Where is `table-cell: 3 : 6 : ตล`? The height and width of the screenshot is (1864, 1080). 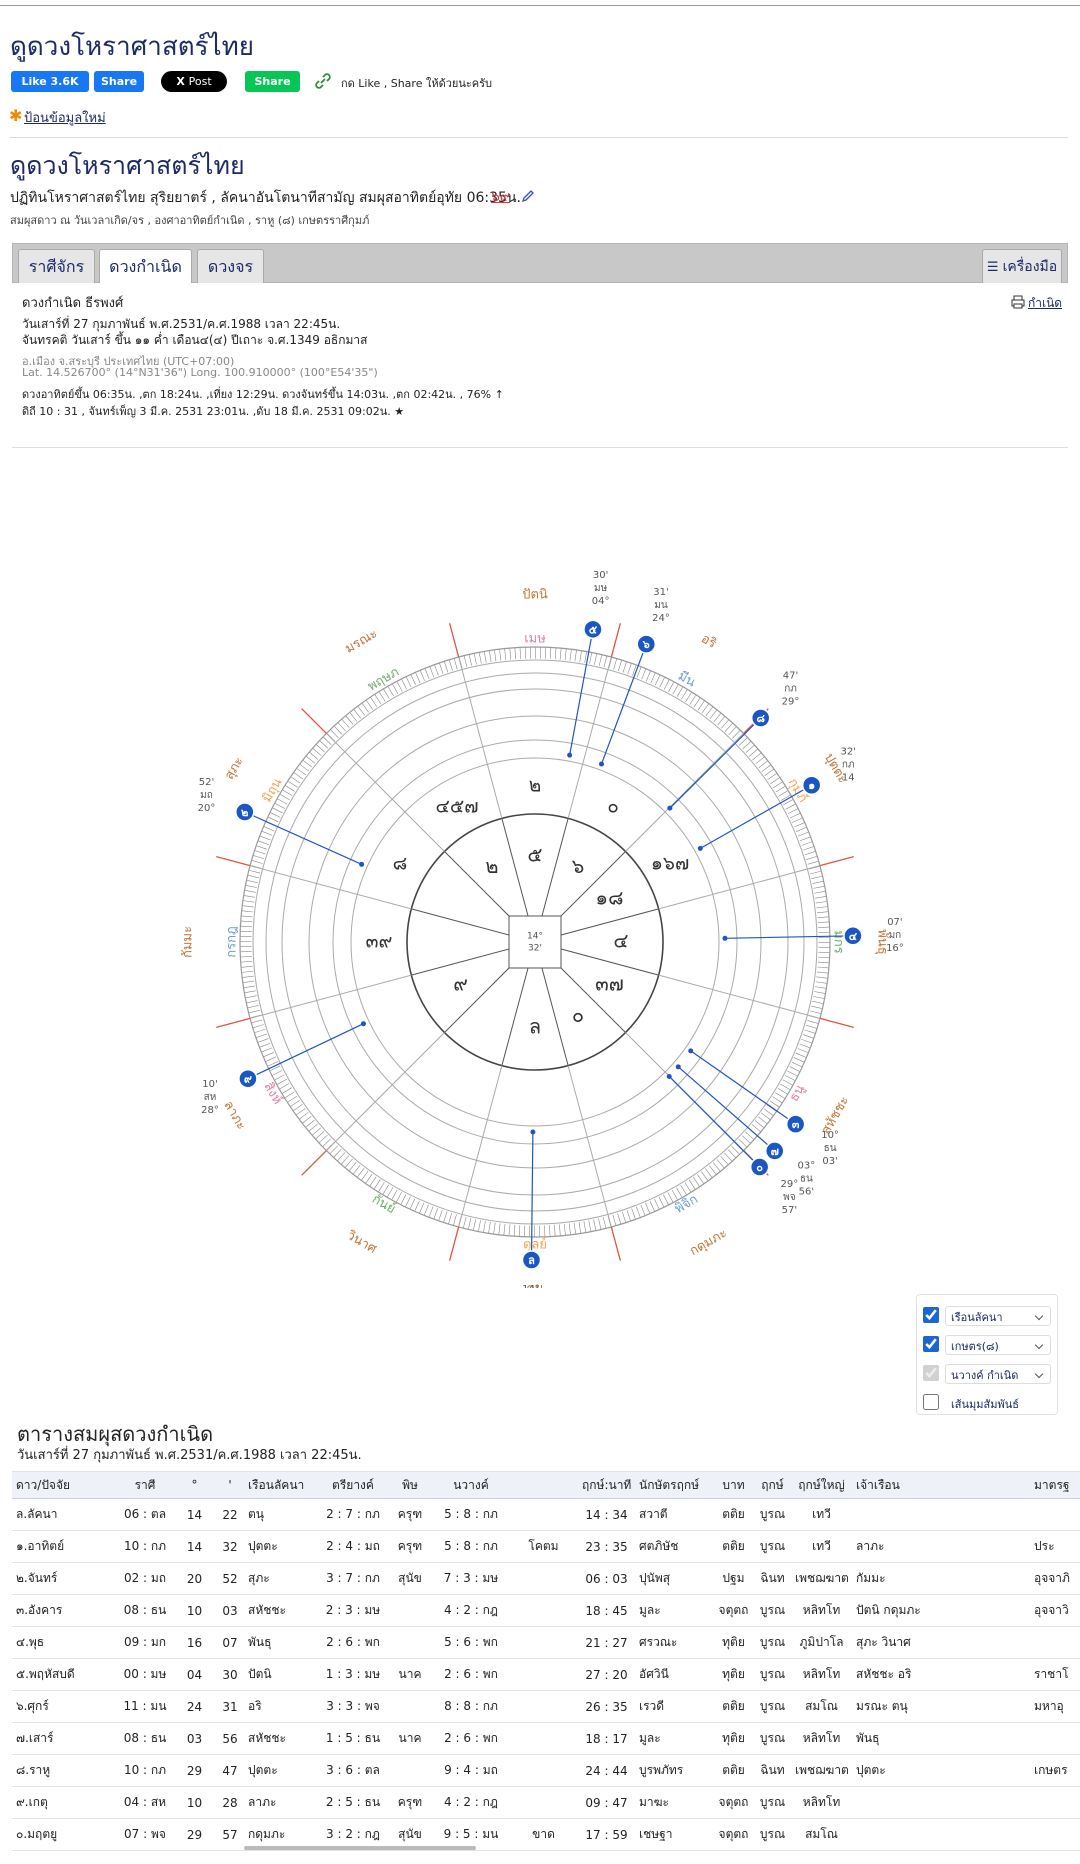
table-cell: 3 : 6 : ตล is located at coordinates (353, 1770).